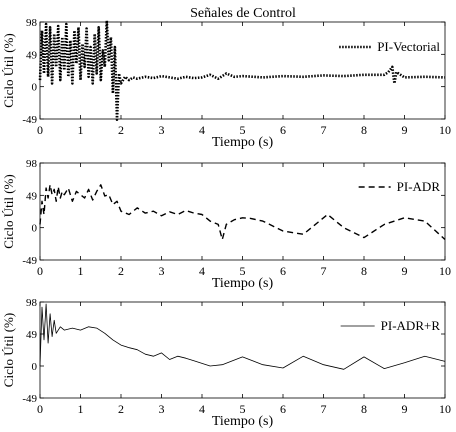 The image size is (456, 432). What do you see at coordinates (243, 13) in the screenshot?
I see `figure-title: Señales de Control` at bounding box center [243, 13].